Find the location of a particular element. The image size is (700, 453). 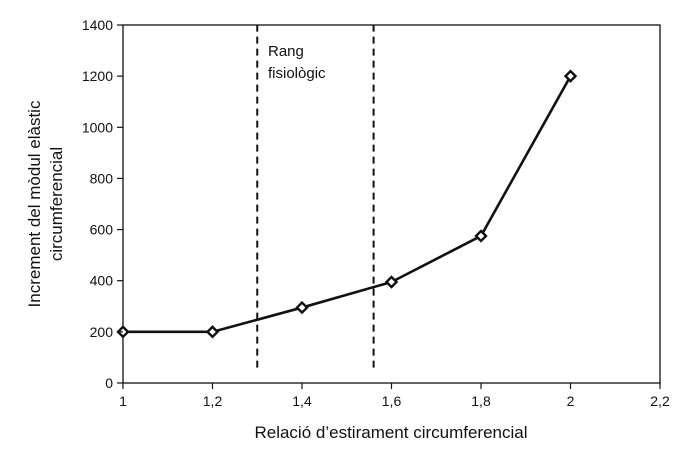

x-tick-label: 1,6 is located at coordinates (392, 401).